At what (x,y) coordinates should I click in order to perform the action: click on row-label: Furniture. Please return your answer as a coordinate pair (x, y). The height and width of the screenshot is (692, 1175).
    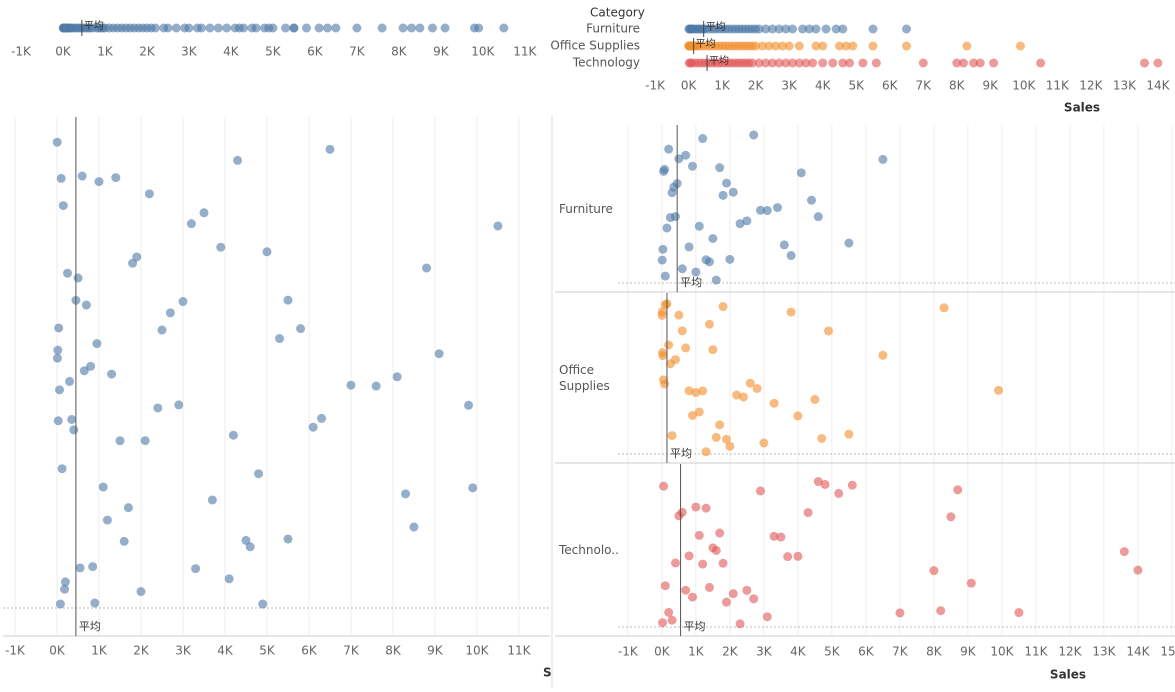
    Looking at the image, I should click on (586, 208).